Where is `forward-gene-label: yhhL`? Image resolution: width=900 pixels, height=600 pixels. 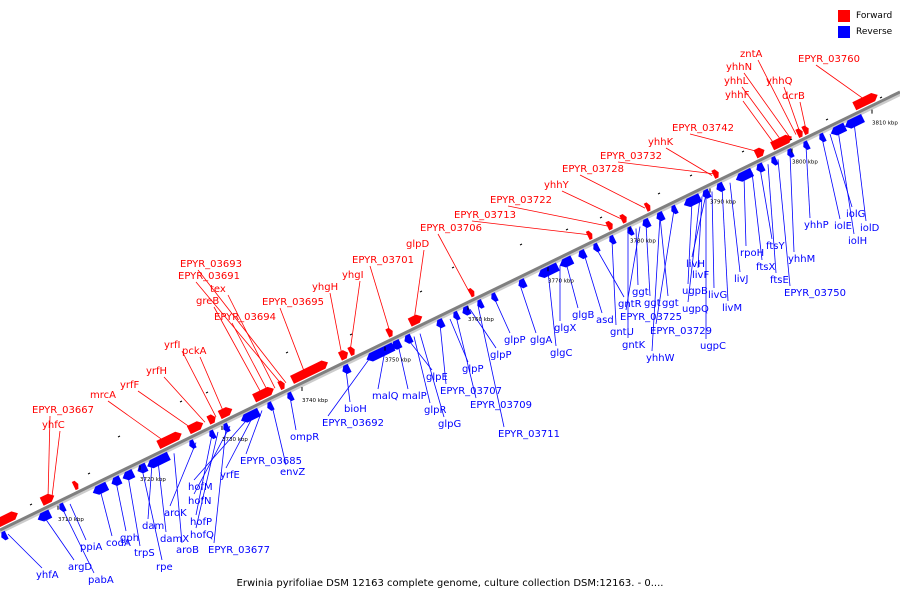
forward-gene-label: yhhL is located at coordinates (736, 81).